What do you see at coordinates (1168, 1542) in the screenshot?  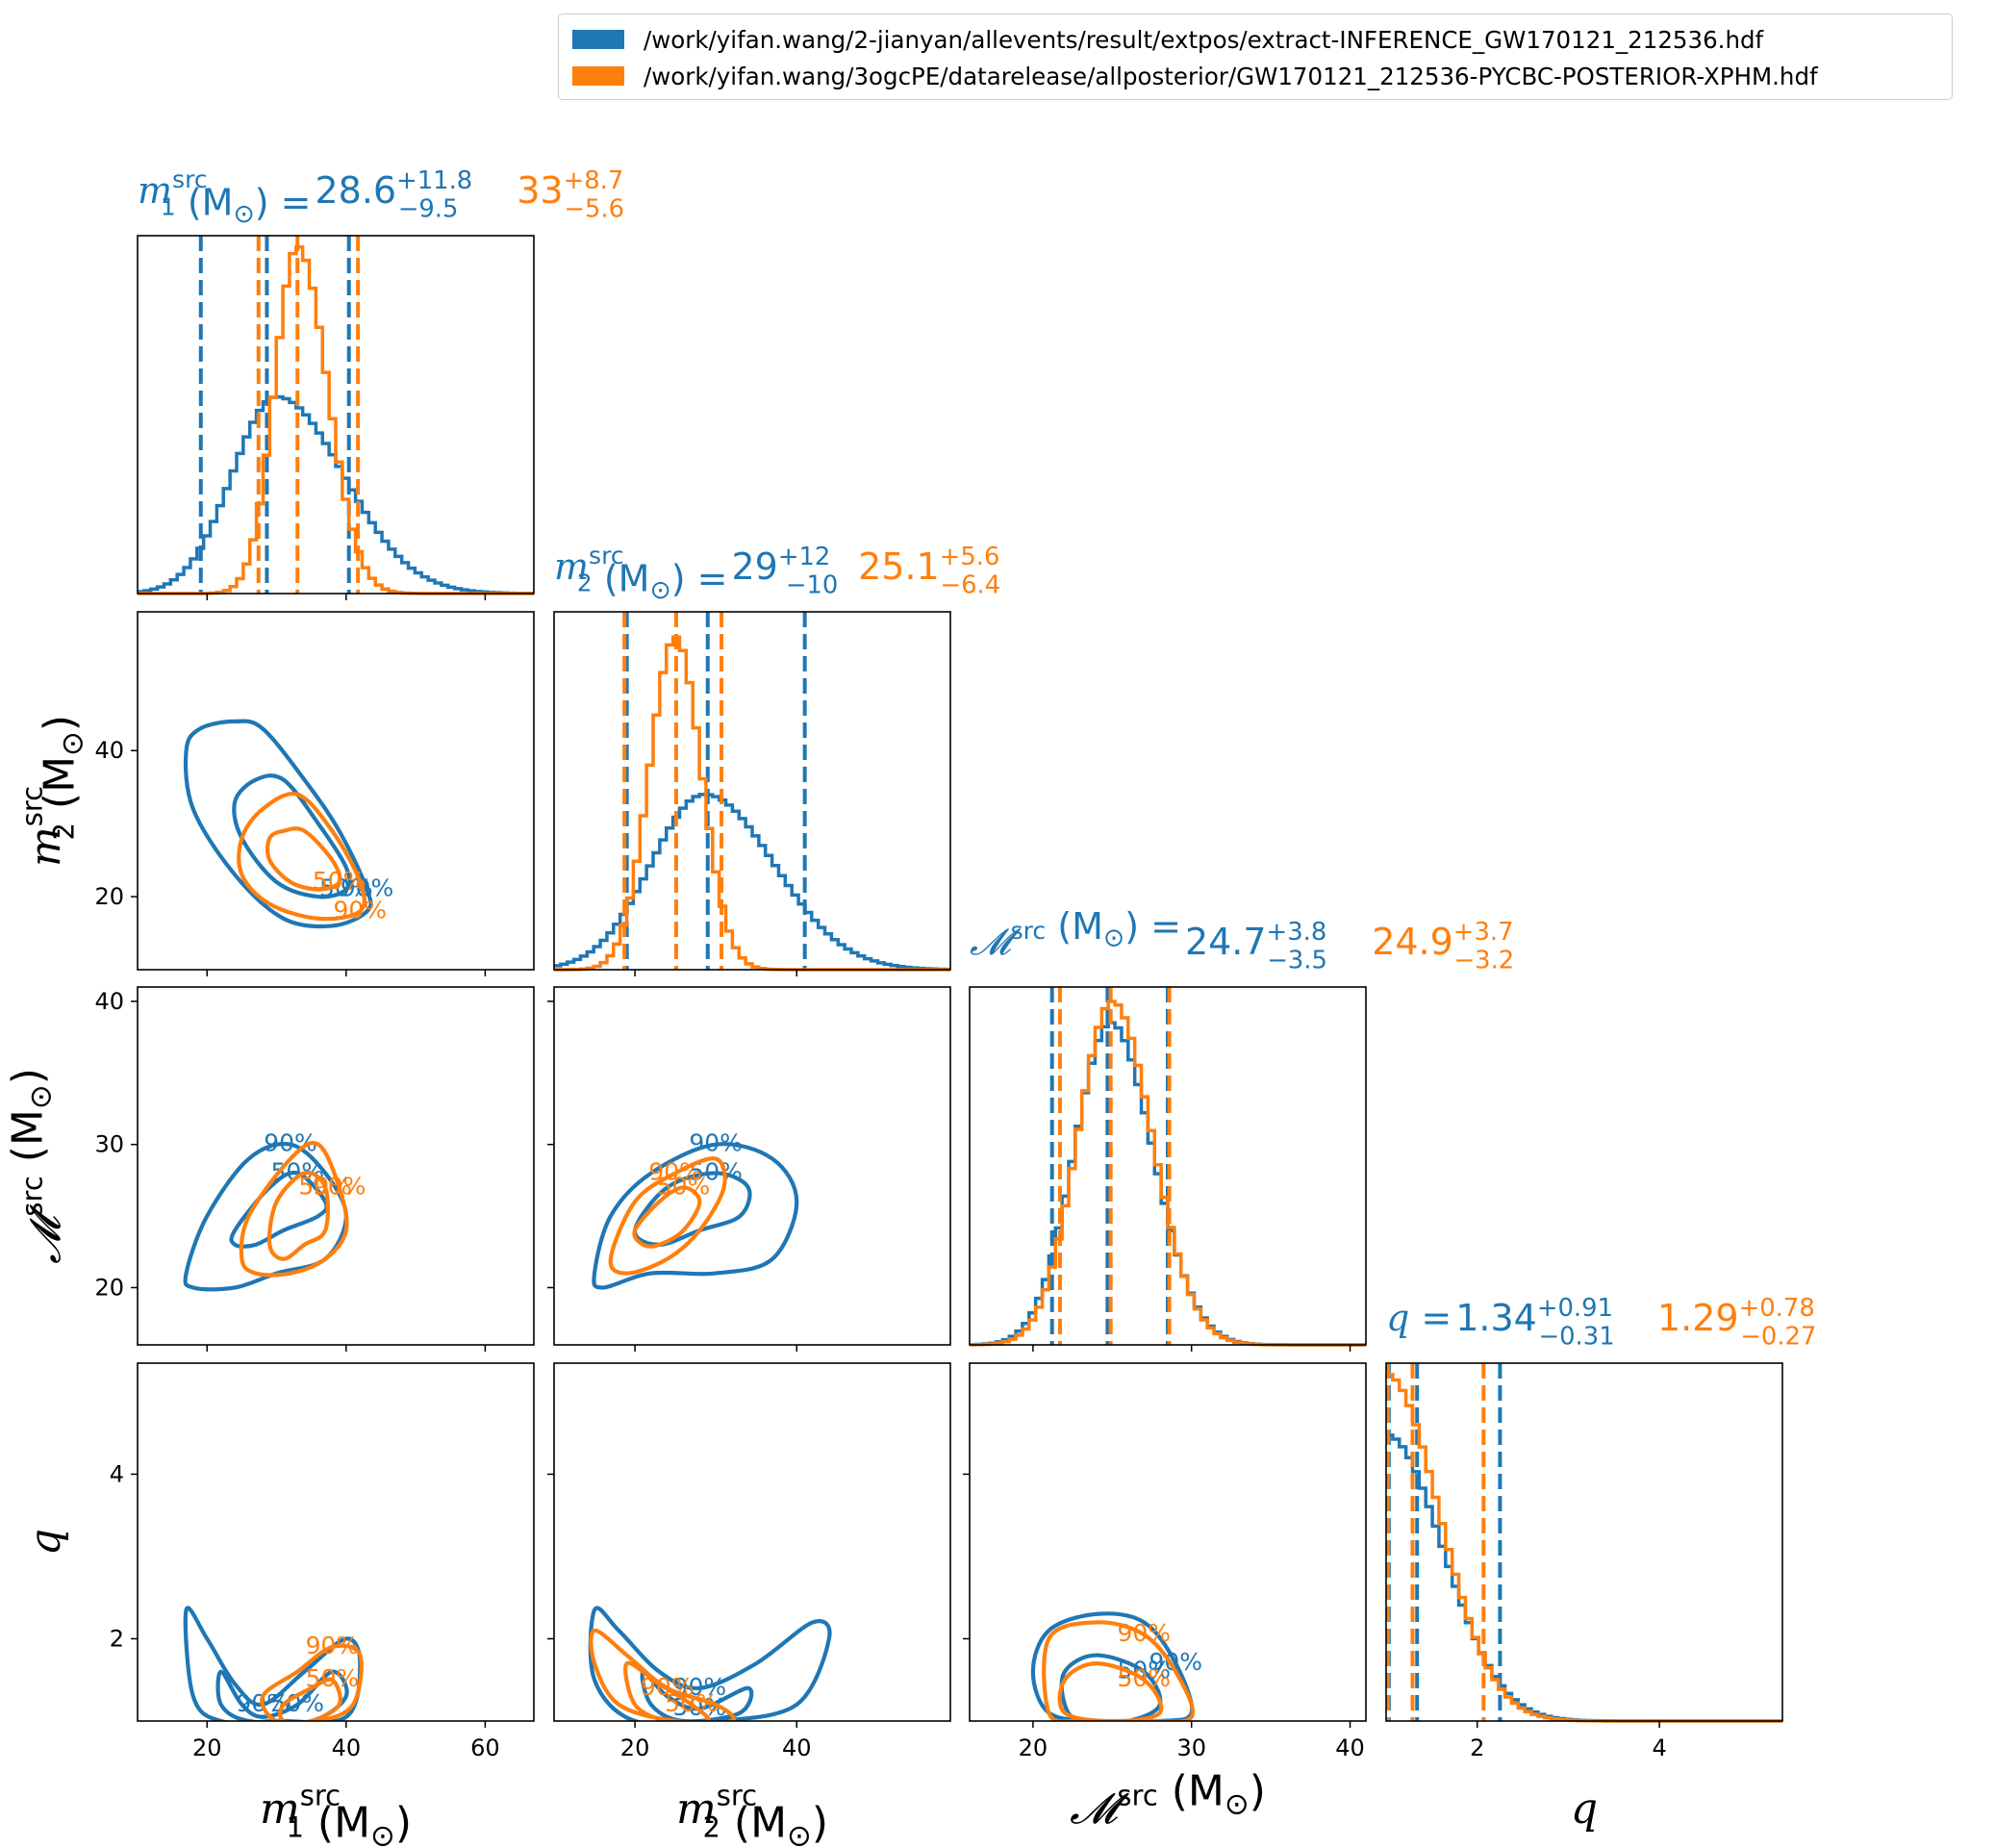 I see `frame-q-mchirp` at bounding box center [1168, 1542].